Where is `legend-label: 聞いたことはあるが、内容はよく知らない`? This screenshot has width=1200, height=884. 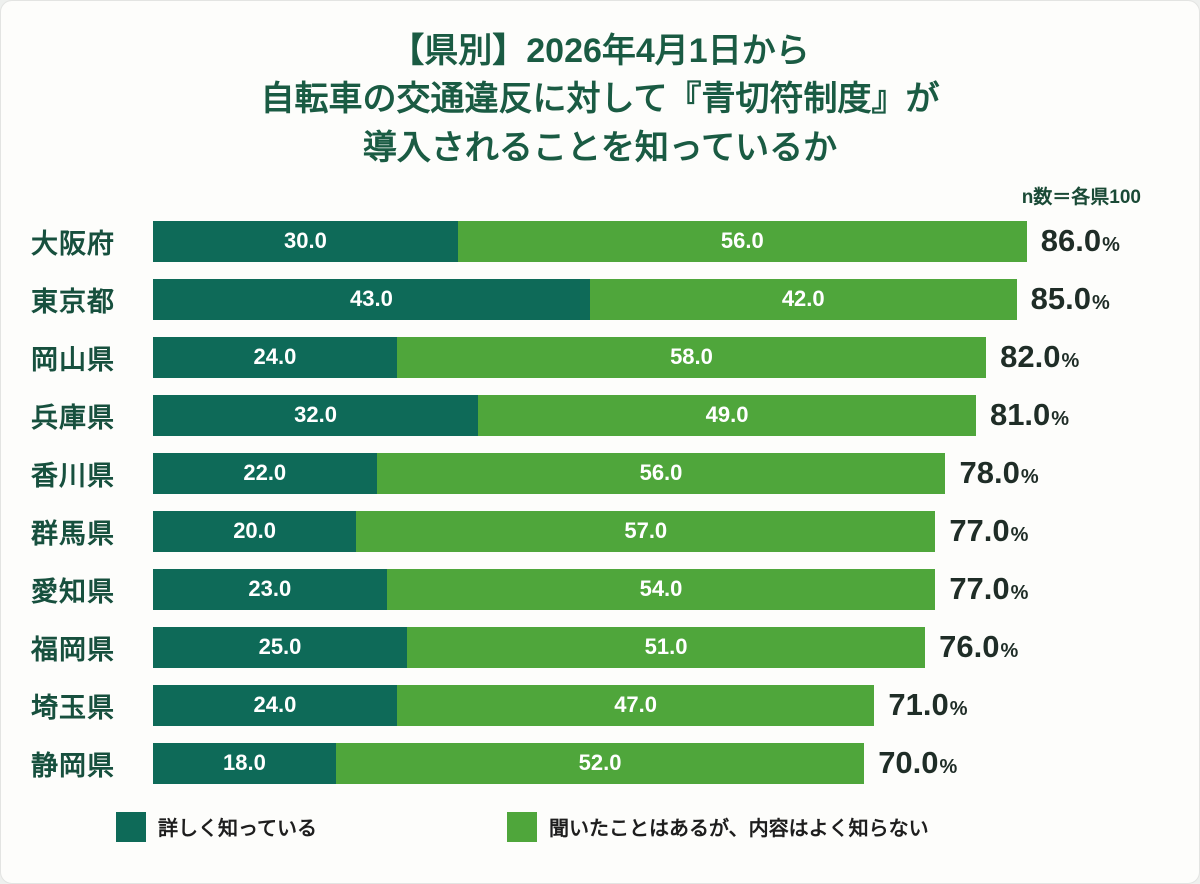
legend-label: 聞いたことはあるが、内容はよく知らない is located at coordinates (739, 829).